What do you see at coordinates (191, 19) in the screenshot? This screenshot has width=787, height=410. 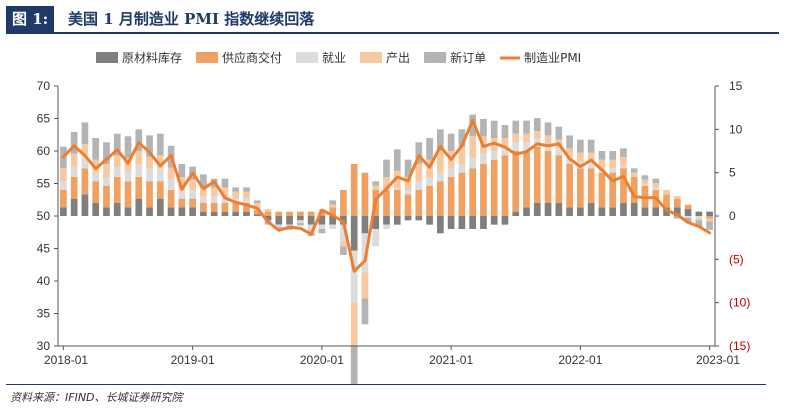 I see `figure-title: 美国 1 月制造业 PMI 指数继续回落` at bounding box center [191, 19].